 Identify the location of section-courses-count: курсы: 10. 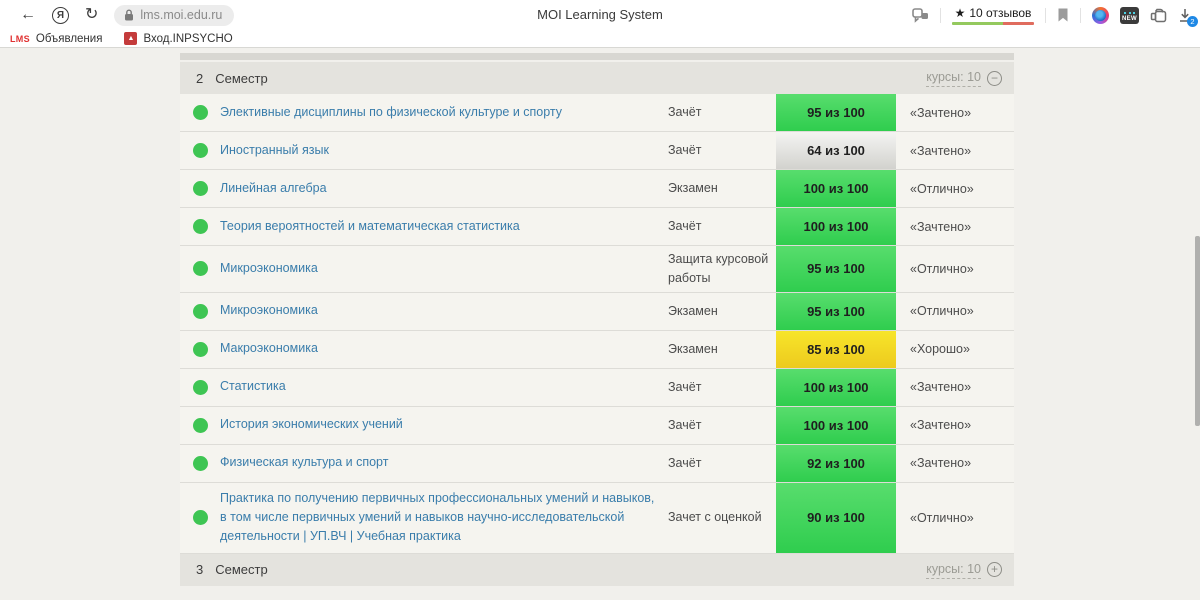
(953, 570).